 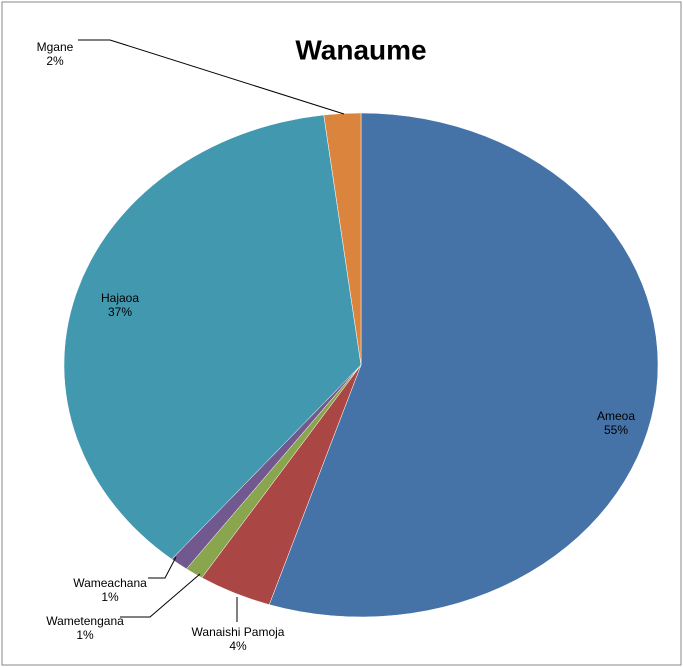 I want to click on slice-label: Wanaishi Pamoja, so click(x=238, y=632).